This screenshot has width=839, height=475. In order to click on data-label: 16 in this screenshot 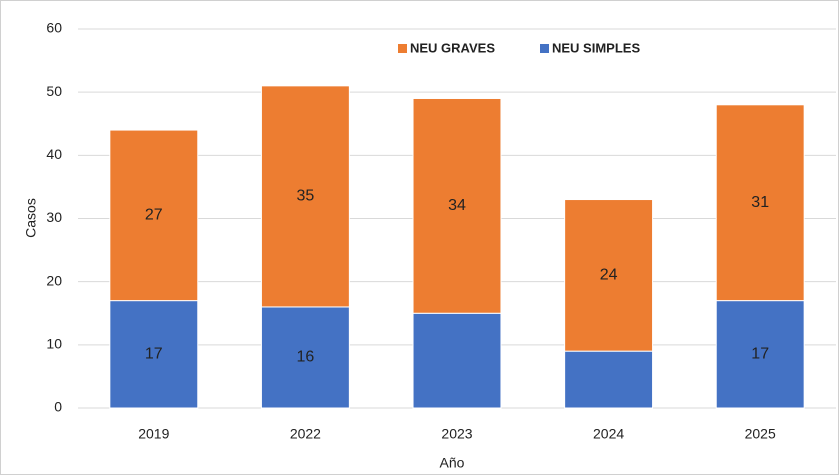, I will do `click(306, 357)`.